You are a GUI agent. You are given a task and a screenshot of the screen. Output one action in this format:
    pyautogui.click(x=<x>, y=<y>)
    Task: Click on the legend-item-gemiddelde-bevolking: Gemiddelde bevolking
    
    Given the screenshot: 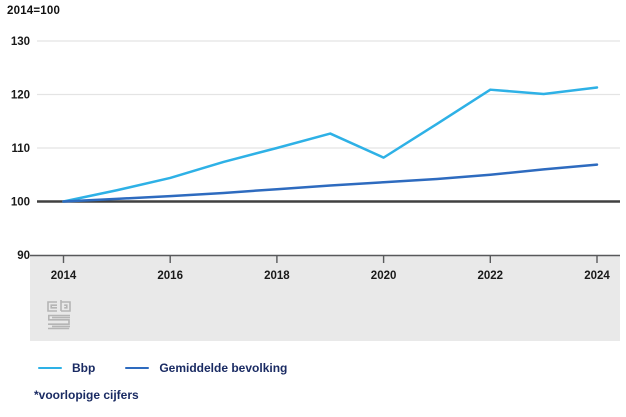 What is the action you would take?
    pyautogui.click(x=206, y=368)
    